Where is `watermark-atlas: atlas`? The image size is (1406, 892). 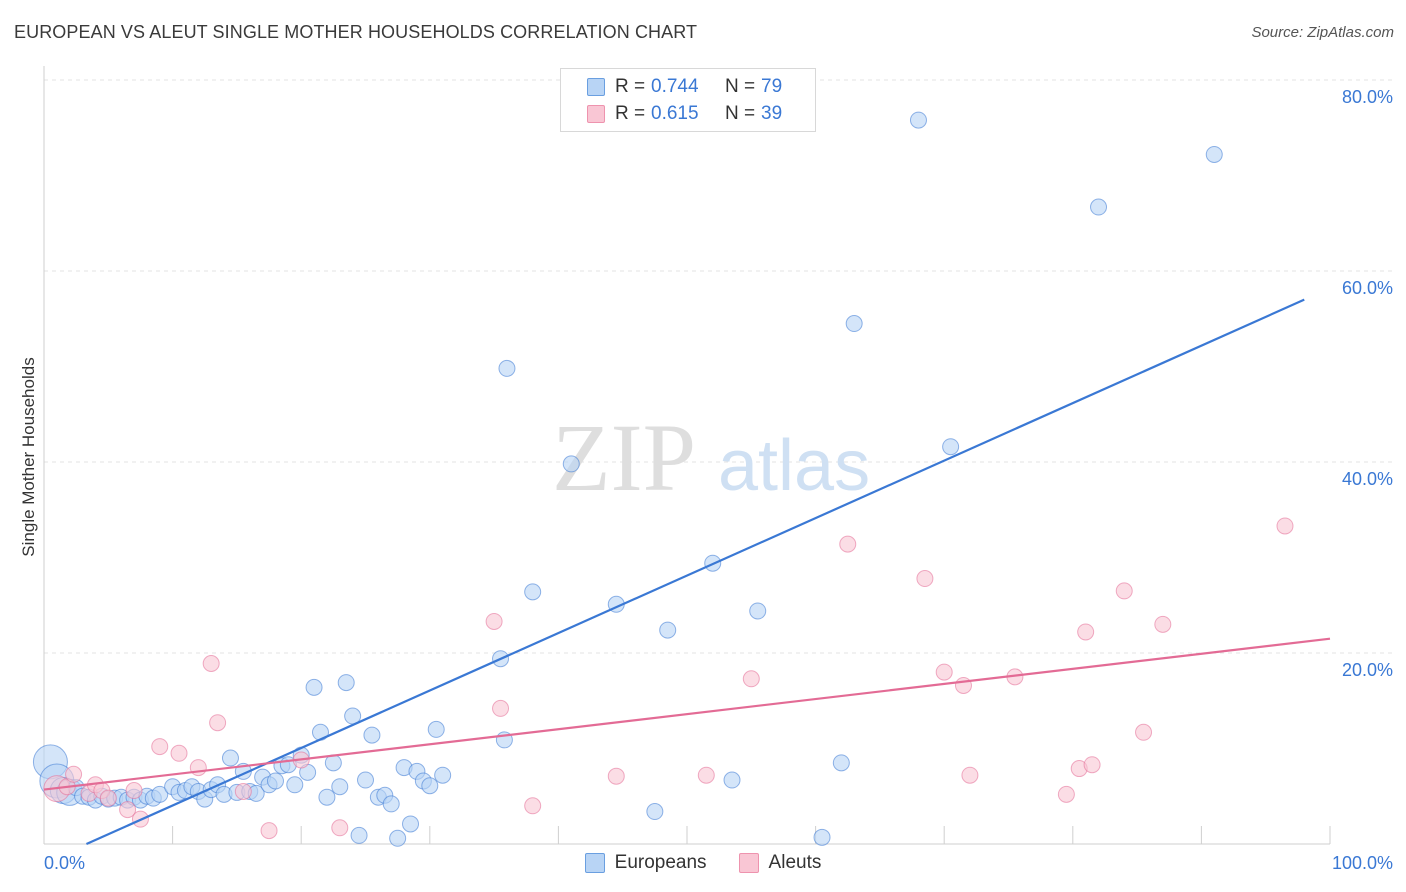
watermark-atlas: atlas is located at coordinates (794, 466).